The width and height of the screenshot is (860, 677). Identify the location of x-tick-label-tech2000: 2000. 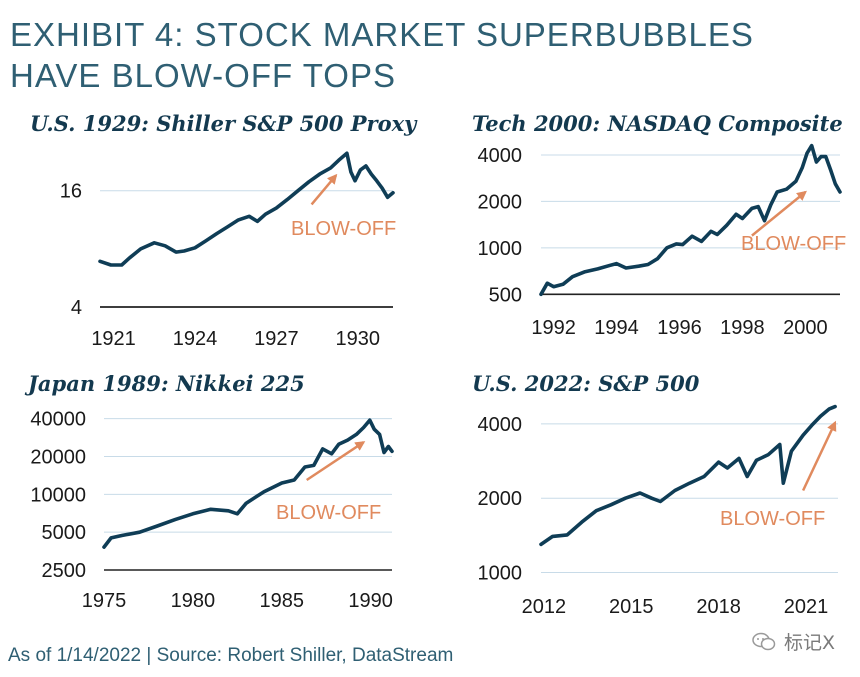
(805, 328).